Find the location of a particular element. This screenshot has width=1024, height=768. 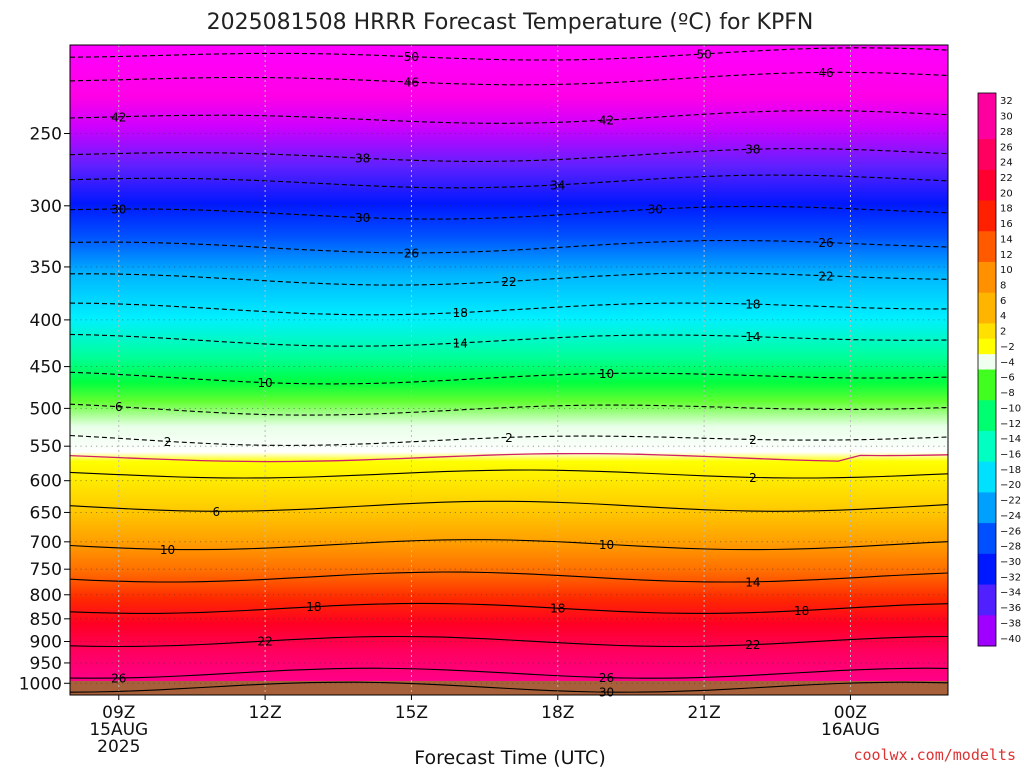

isotherm-label: 42 is located at coordinates (606, 121).